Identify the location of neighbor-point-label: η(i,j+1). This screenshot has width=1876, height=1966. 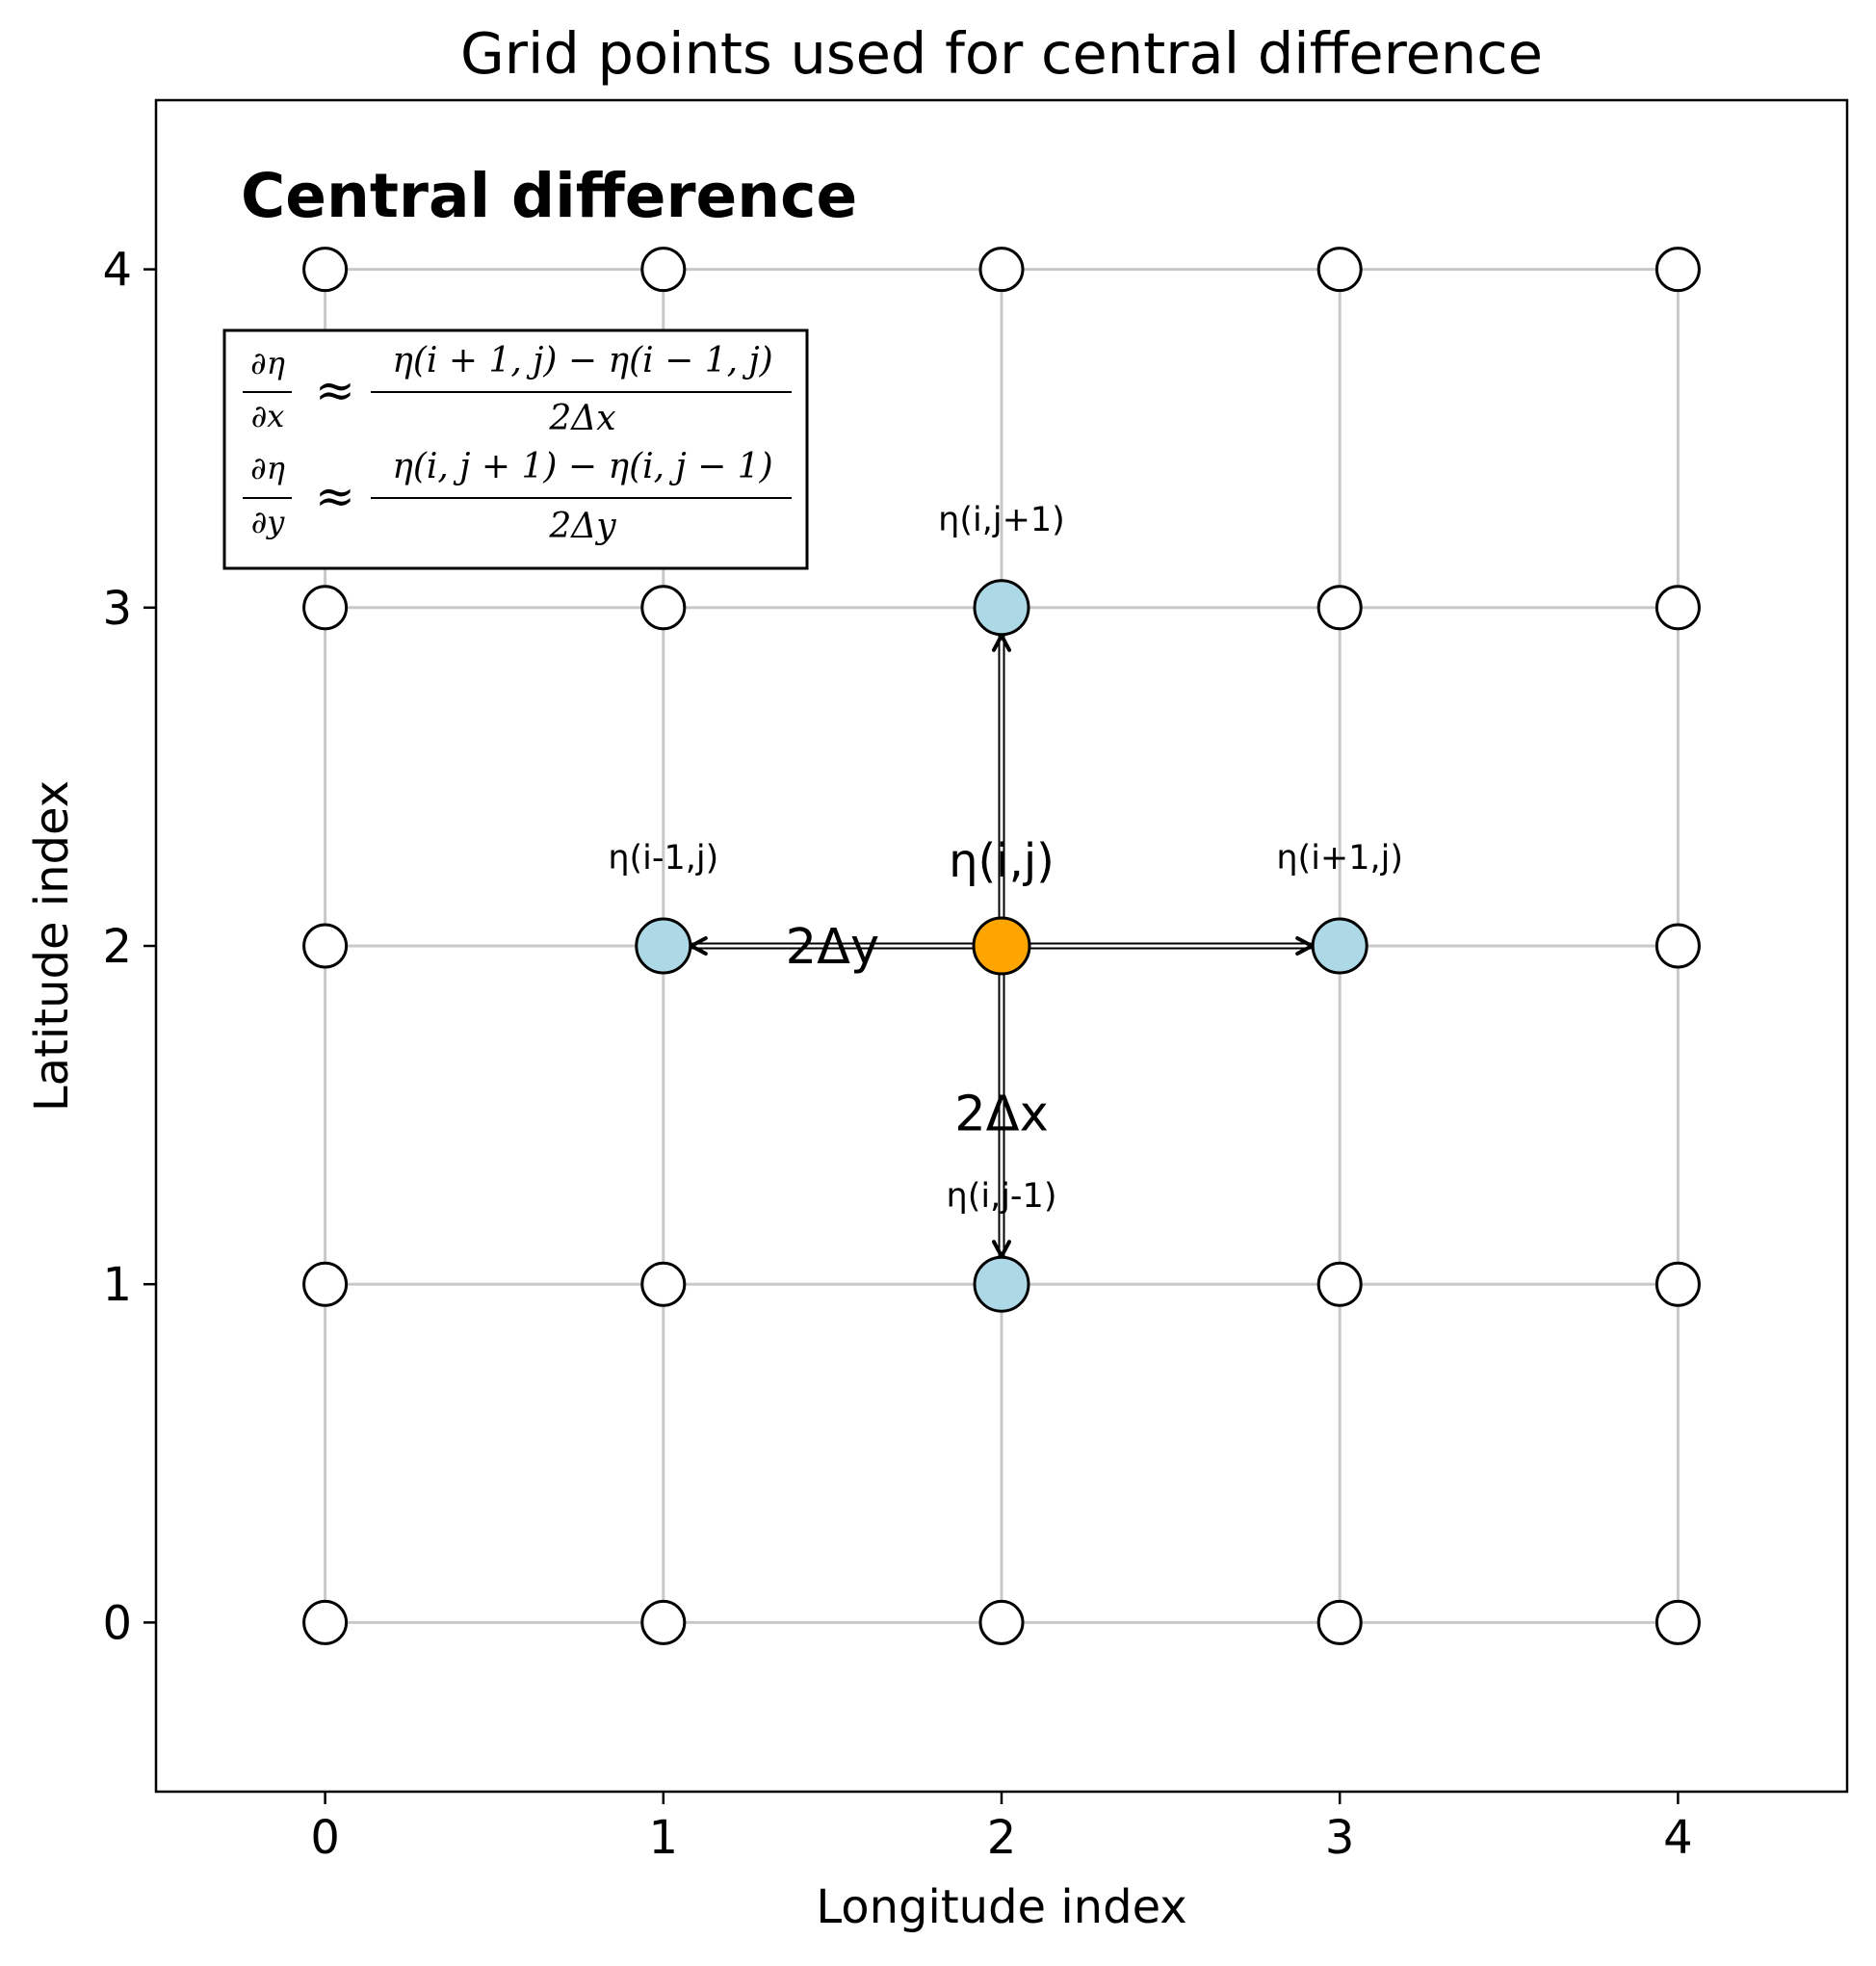
(1002, 520).